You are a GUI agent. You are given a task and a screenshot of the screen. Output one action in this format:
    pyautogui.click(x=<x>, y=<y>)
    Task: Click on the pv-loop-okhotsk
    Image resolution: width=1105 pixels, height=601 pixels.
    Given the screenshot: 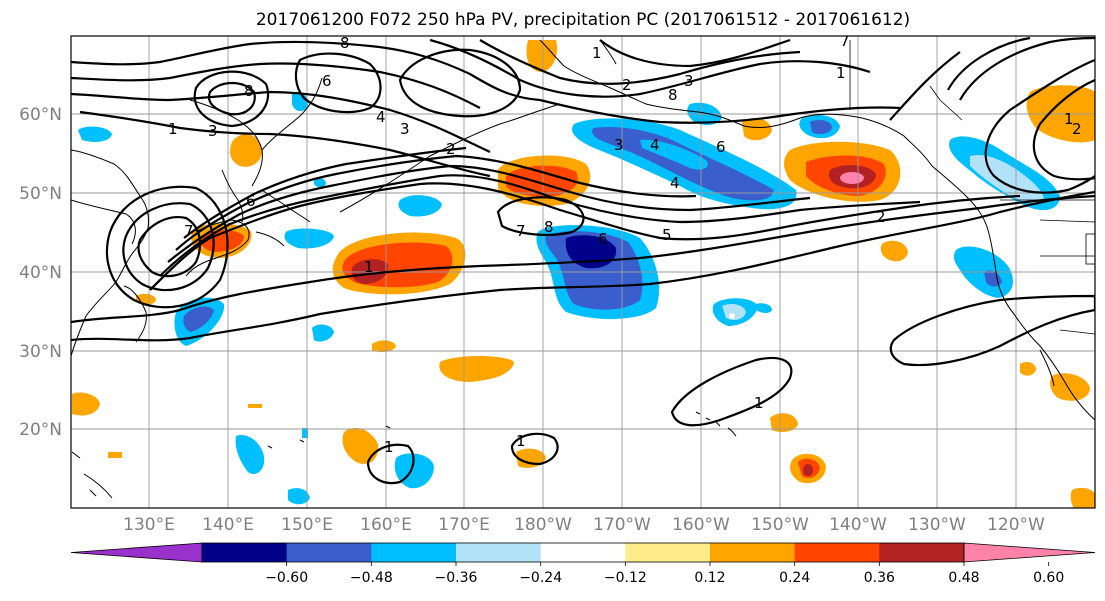 What is the action you would take?
    pyautogui.click(x=231, y=98)
    